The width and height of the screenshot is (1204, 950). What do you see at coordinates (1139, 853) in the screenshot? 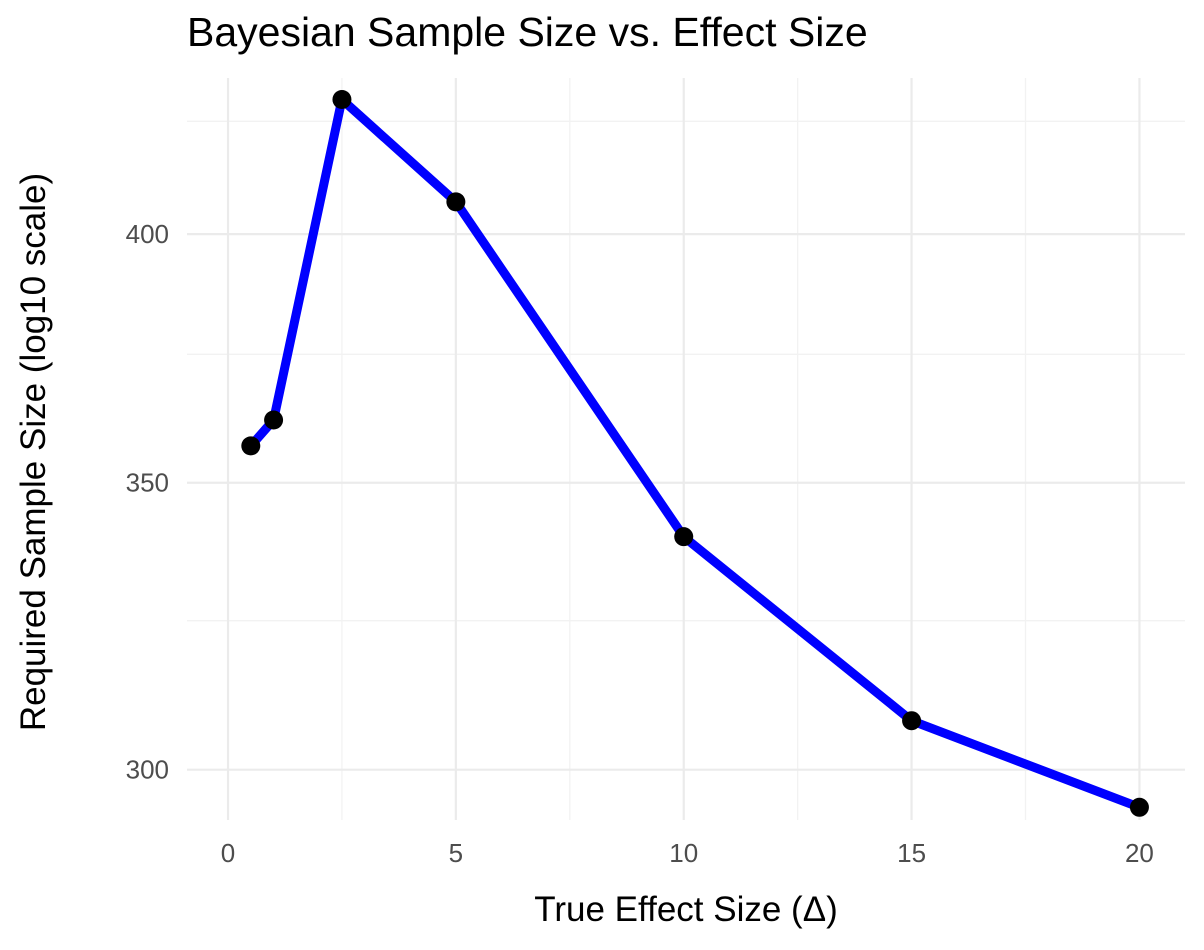
I see `x-tick-label: 20` at bounding box center [1139, 853].